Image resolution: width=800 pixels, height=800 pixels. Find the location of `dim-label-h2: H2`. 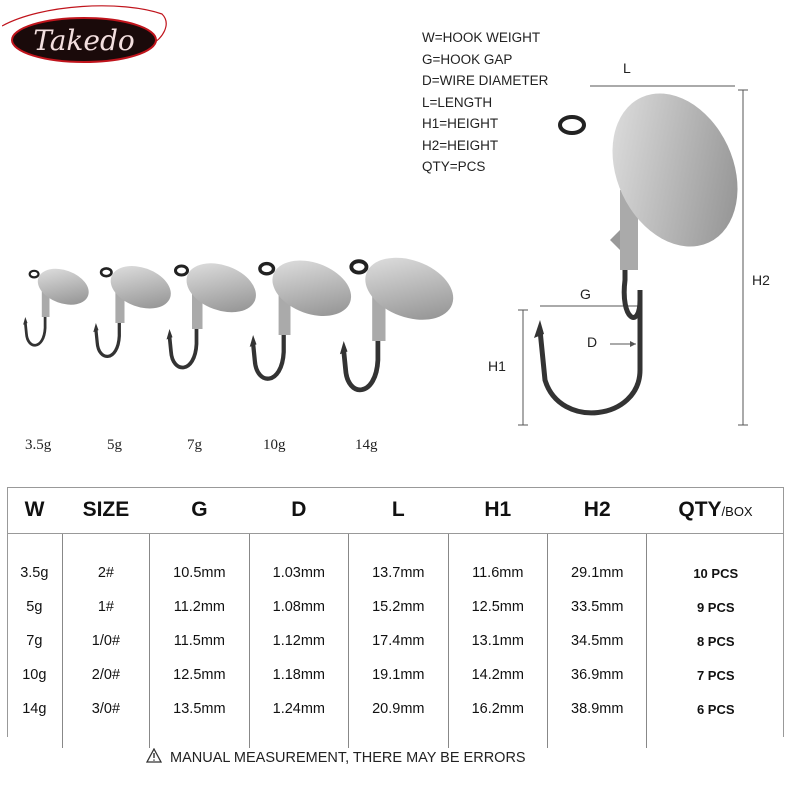

dim-label-h2: H2 is located at coordinates (761, 280).